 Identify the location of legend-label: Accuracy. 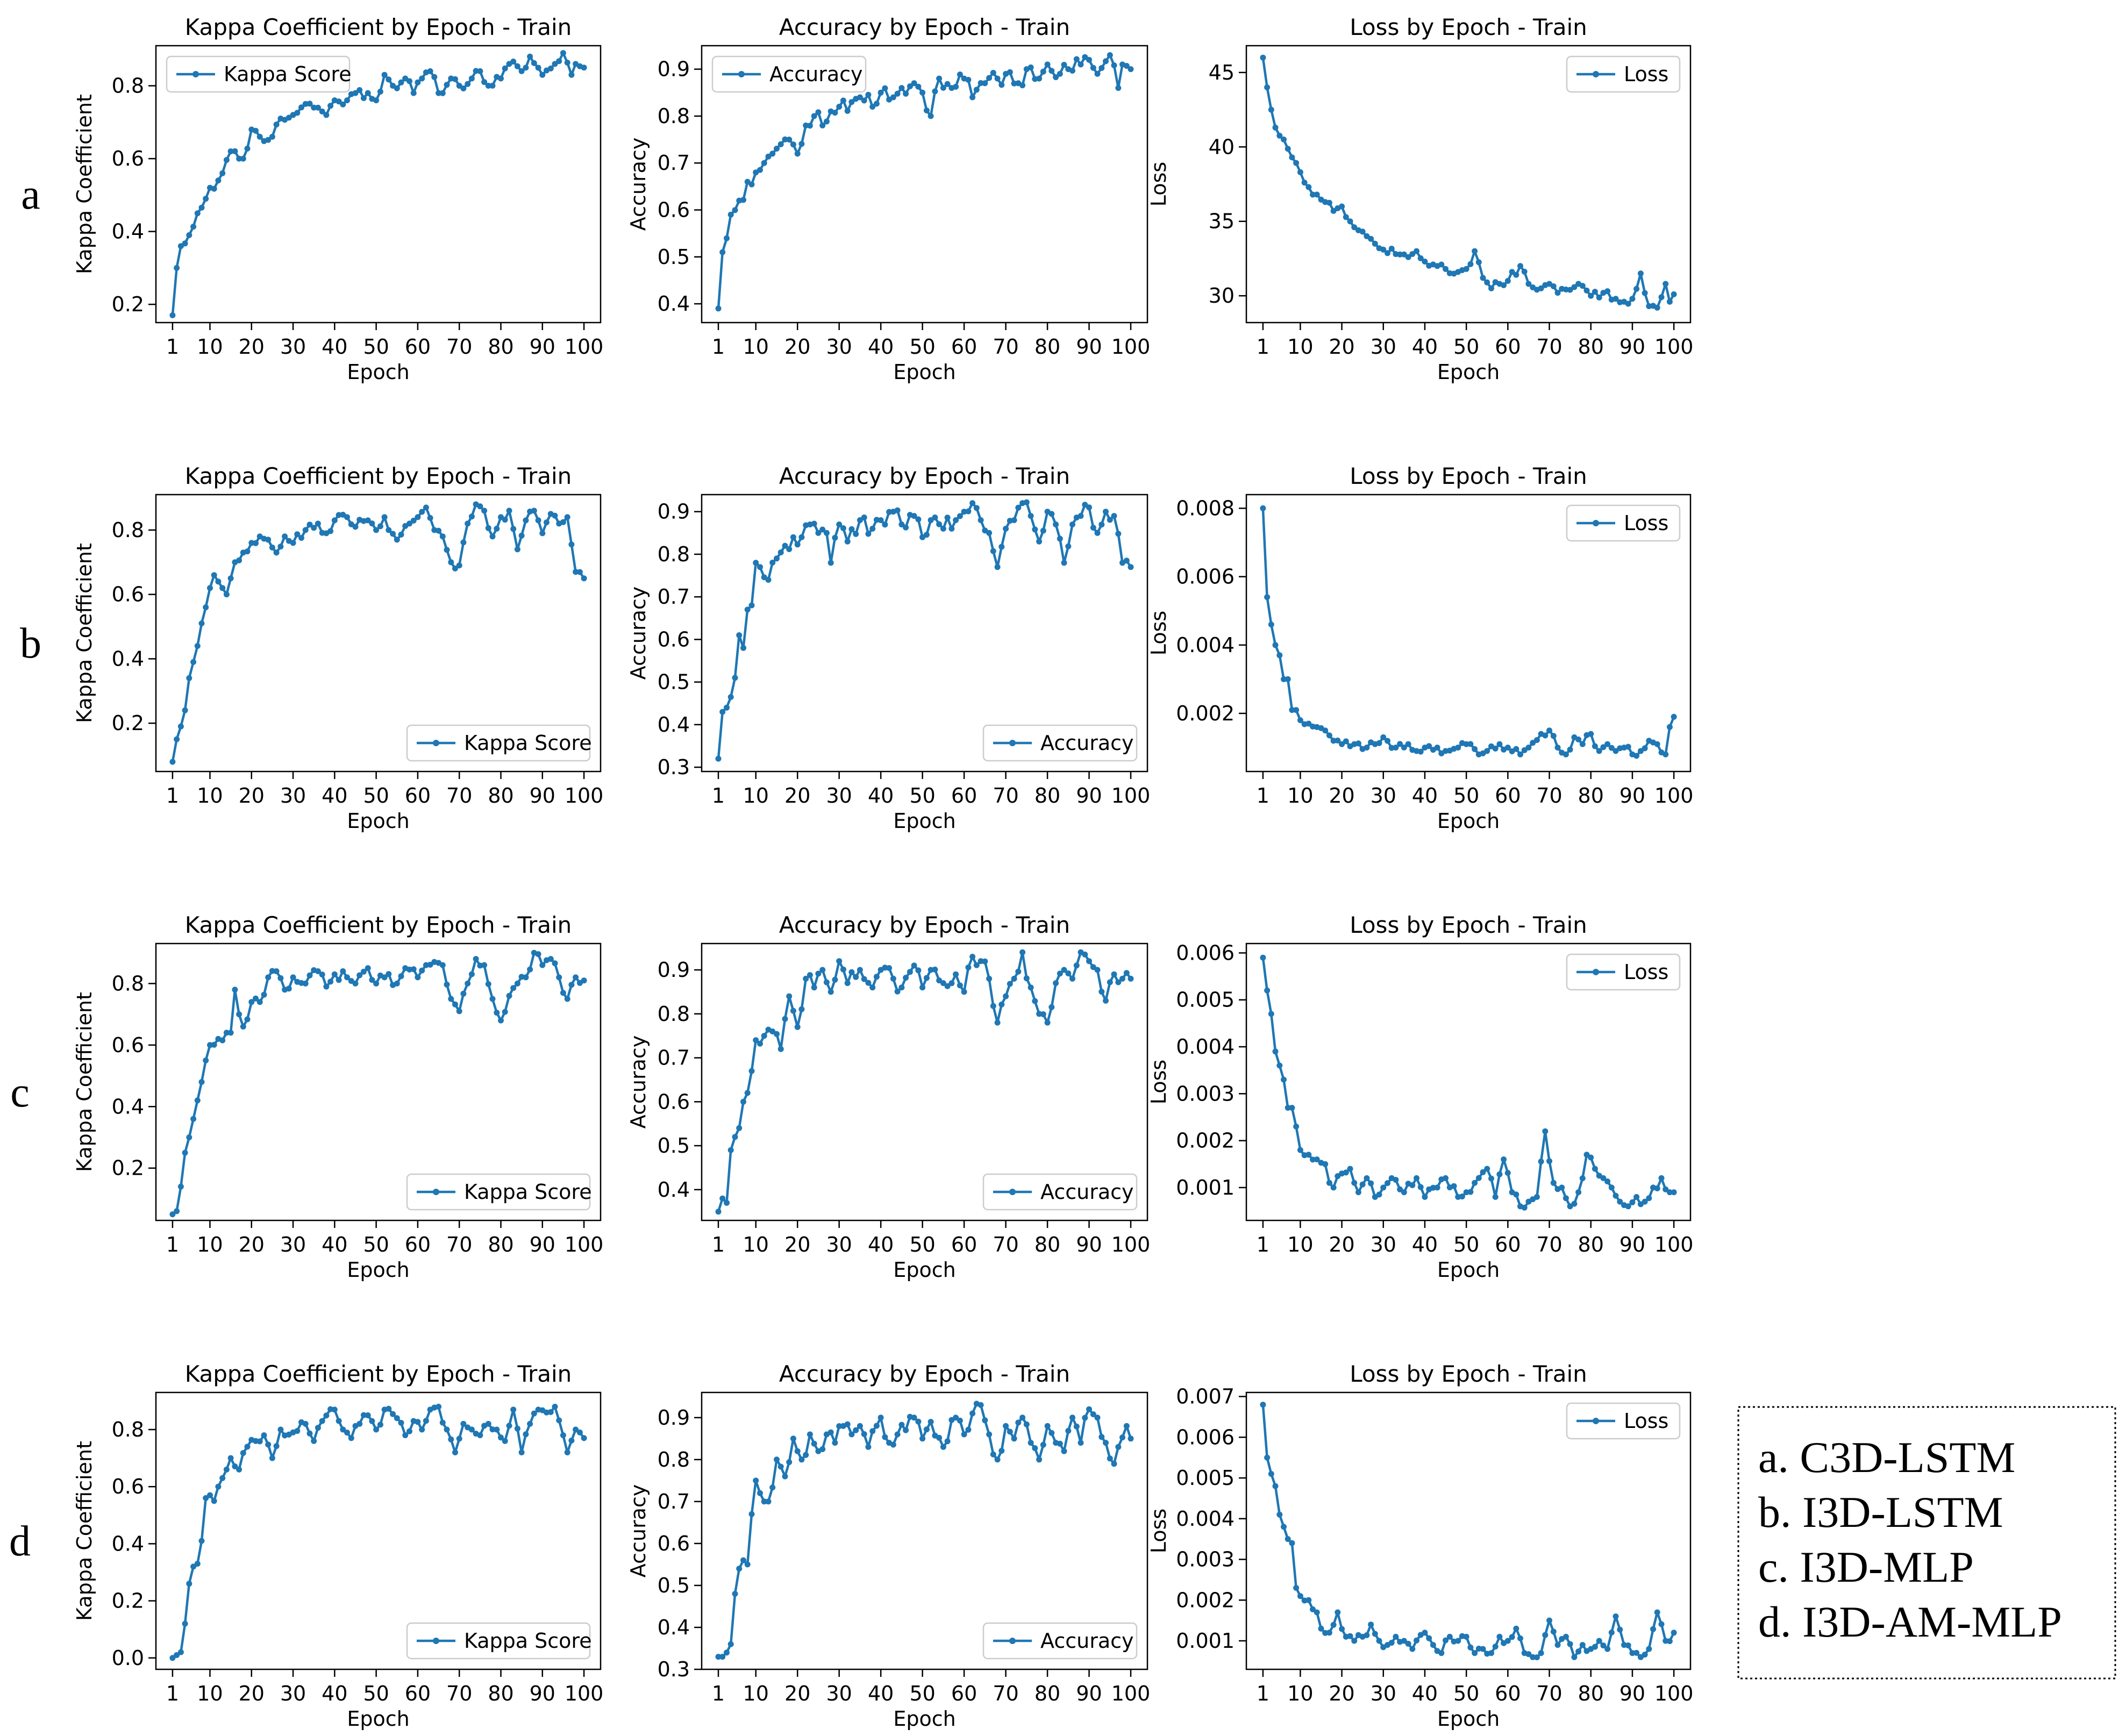
(816, 74).